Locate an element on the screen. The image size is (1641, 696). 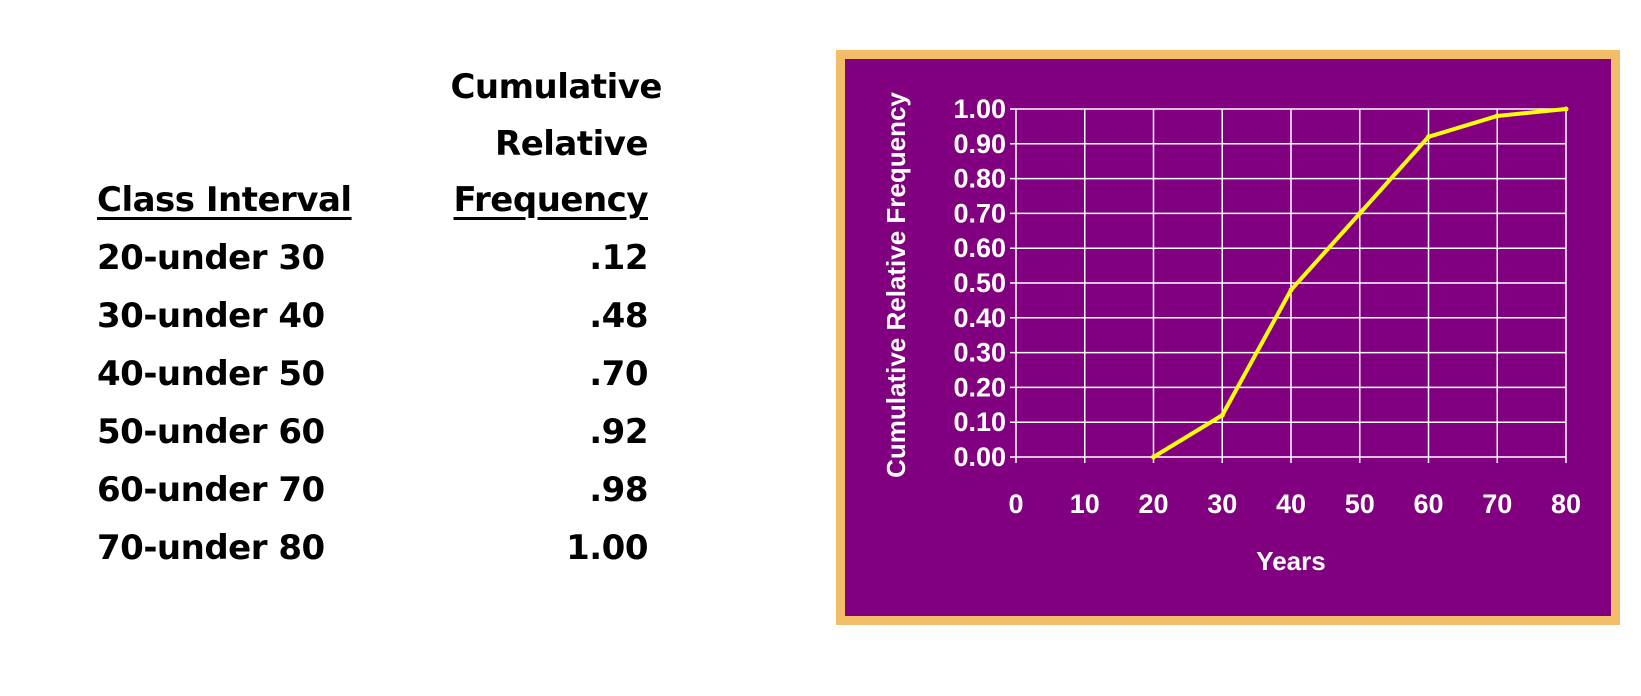
y-tick-label: 0.50 is located at coordinates (979, 283).